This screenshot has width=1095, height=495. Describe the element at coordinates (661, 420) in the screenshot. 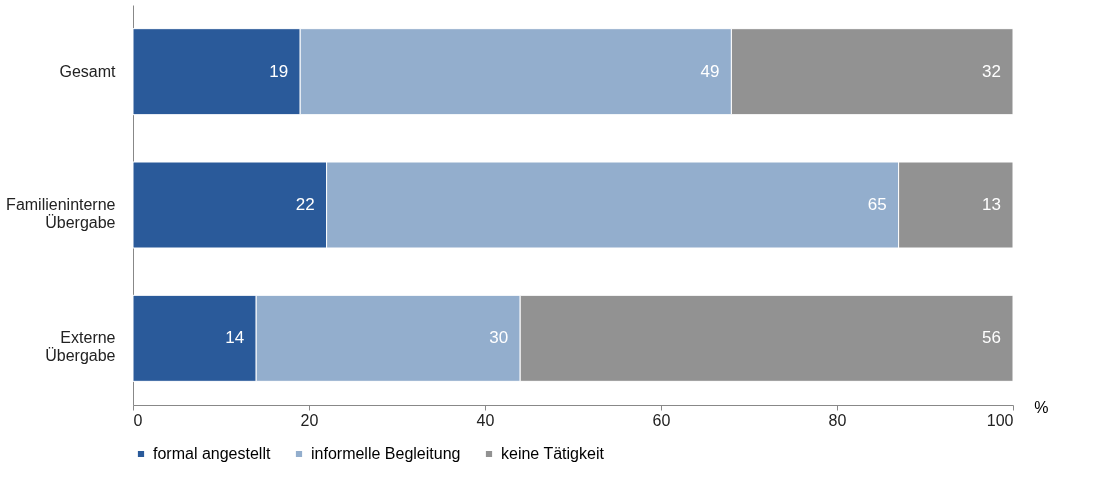

I see `x-tick-label: 60` at that location.